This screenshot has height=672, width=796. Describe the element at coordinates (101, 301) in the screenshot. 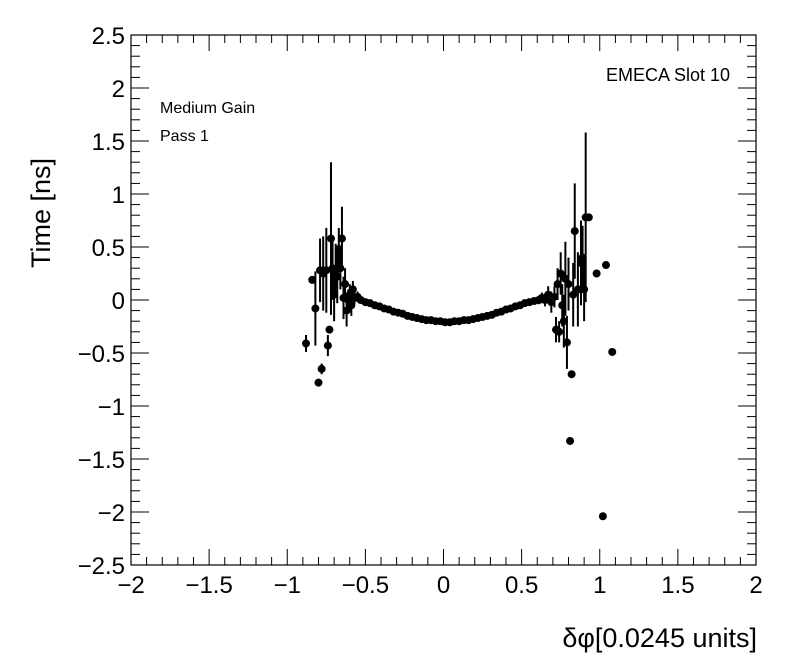

I see `y-tick-labels: 2.5 2 1.5 1 0.5 0 −0.5 −1 −1.5 −2 −2.5` at that location.